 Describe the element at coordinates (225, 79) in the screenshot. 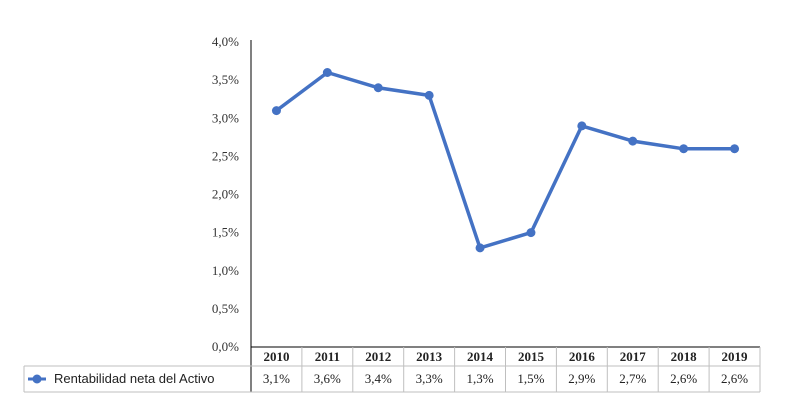

I see `y-tick-label: 3,5%` at that location.